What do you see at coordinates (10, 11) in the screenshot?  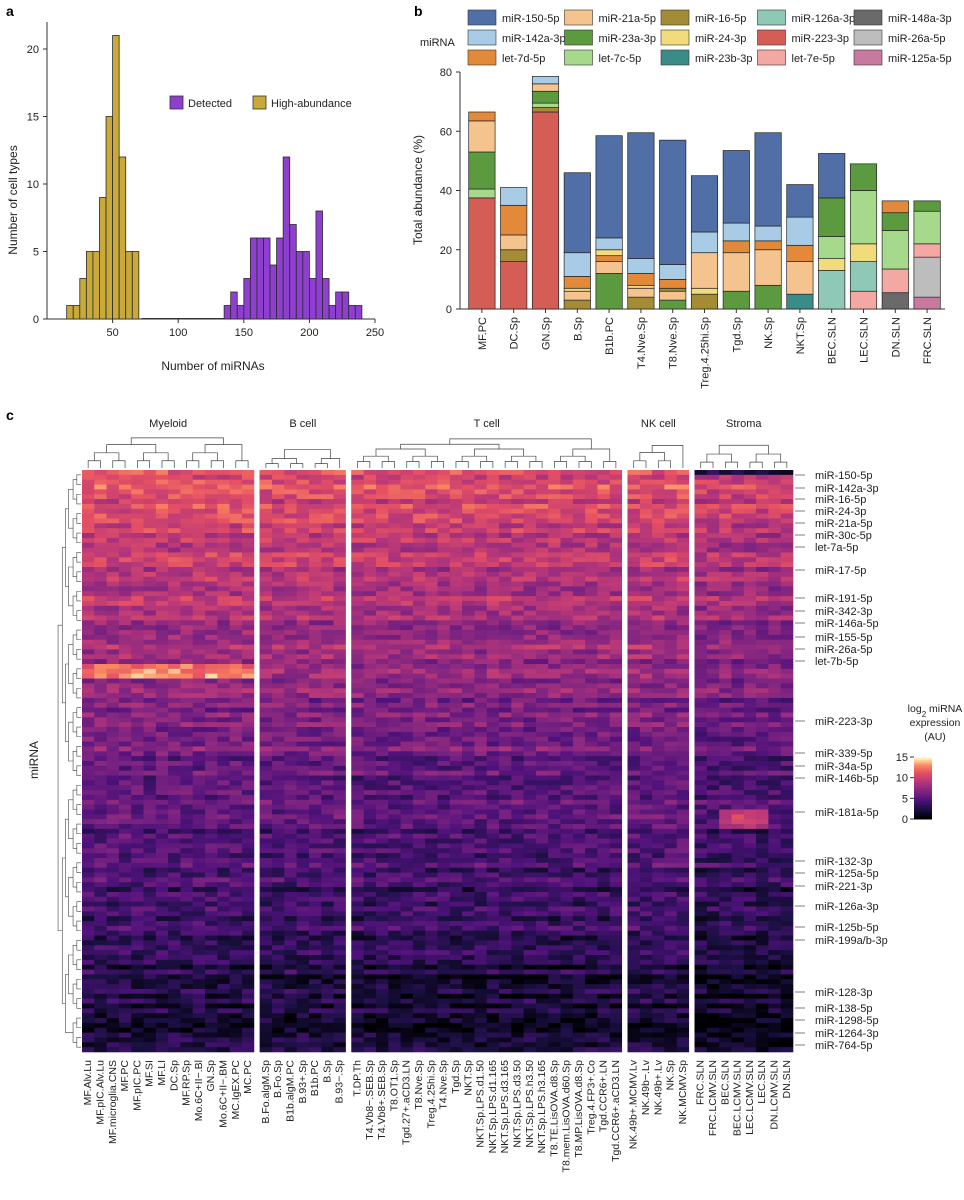 I see `panel-letter-a: a` at bounding box center [10, 11].